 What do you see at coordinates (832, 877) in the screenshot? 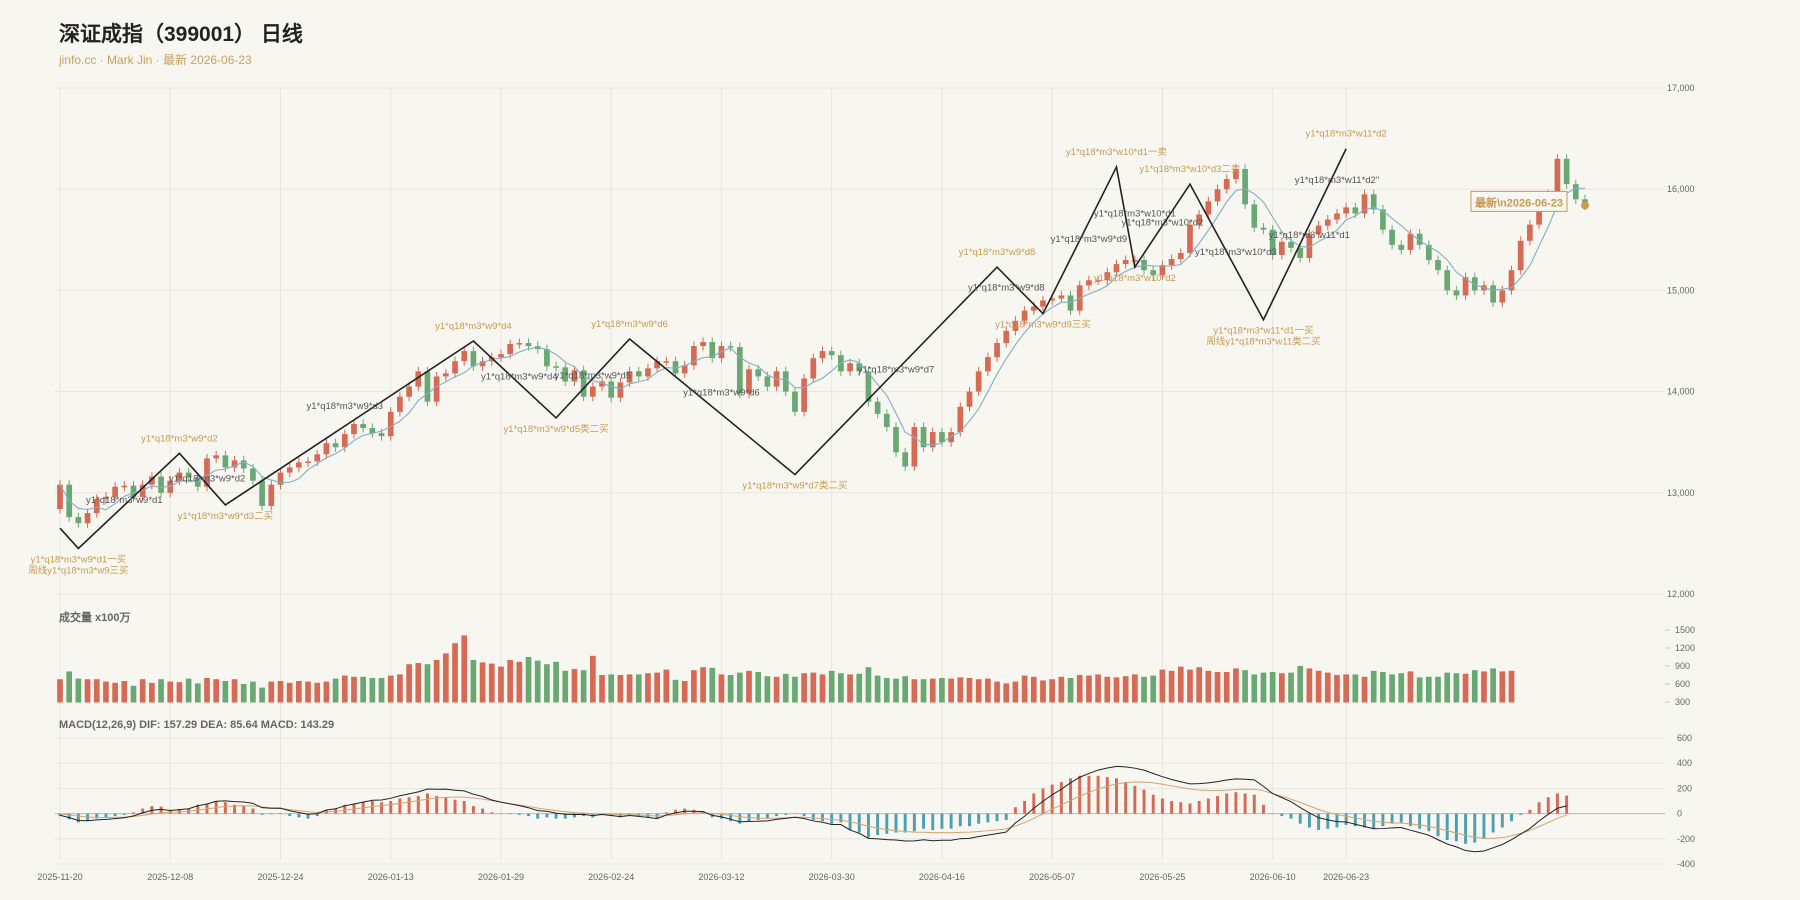
I see `x-tick-label: 2026-03-30` at bounding box center [832, 877].